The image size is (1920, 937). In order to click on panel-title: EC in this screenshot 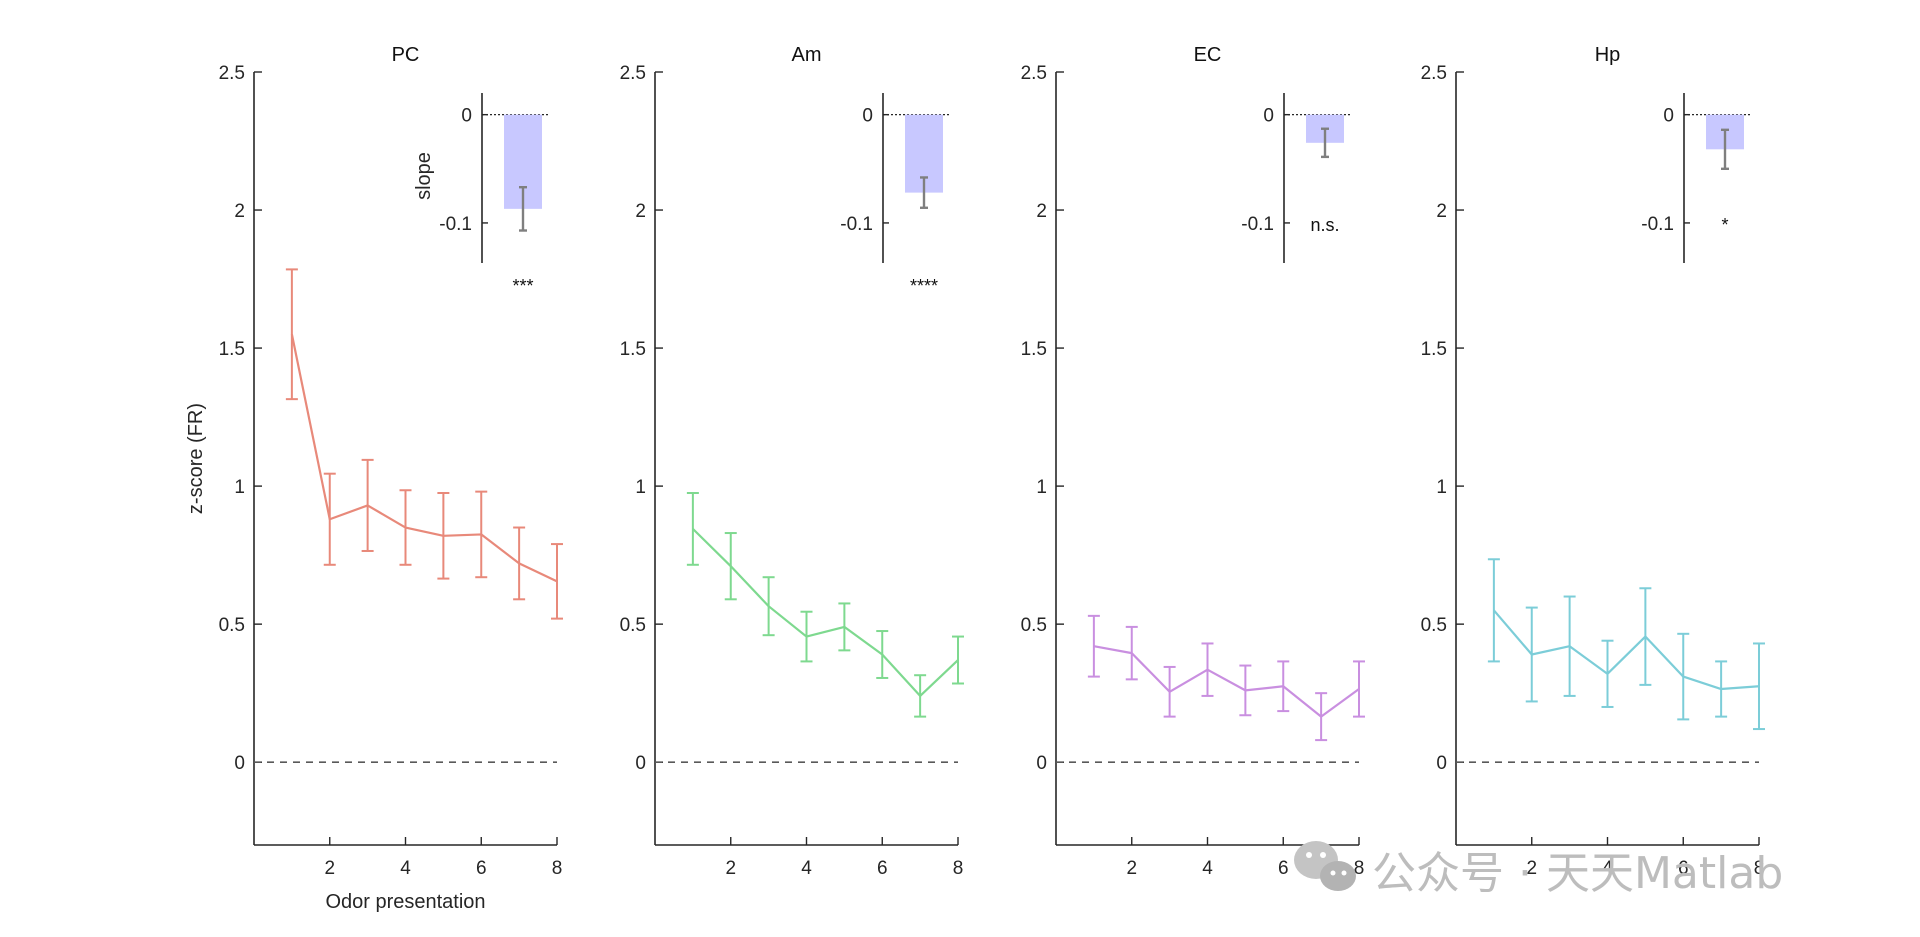, I will do `click(1208, 55)`.